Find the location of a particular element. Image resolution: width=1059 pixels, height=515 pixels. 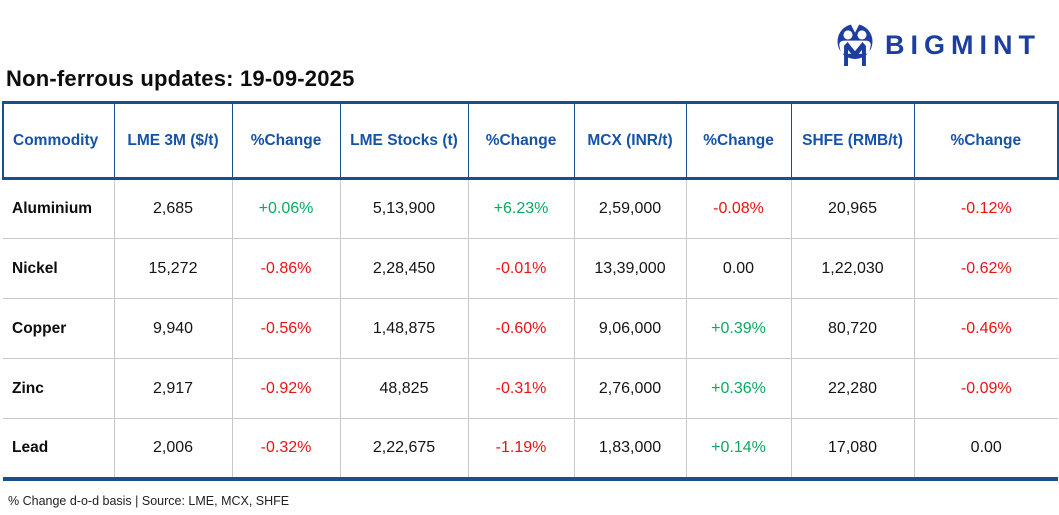

value-cell: 9,940 is located at coordinates (173, 328).